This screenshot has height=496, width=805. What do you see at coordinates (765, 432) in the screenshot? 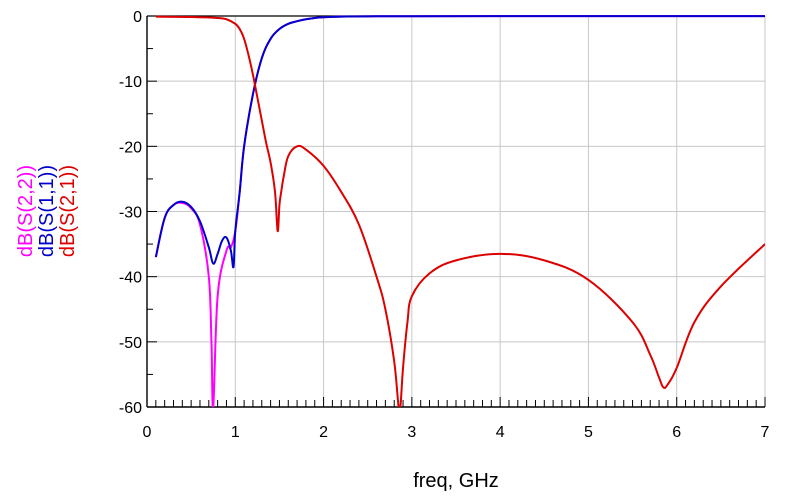
I see `x-tick-label: 7` at bounding box center [765, 432].